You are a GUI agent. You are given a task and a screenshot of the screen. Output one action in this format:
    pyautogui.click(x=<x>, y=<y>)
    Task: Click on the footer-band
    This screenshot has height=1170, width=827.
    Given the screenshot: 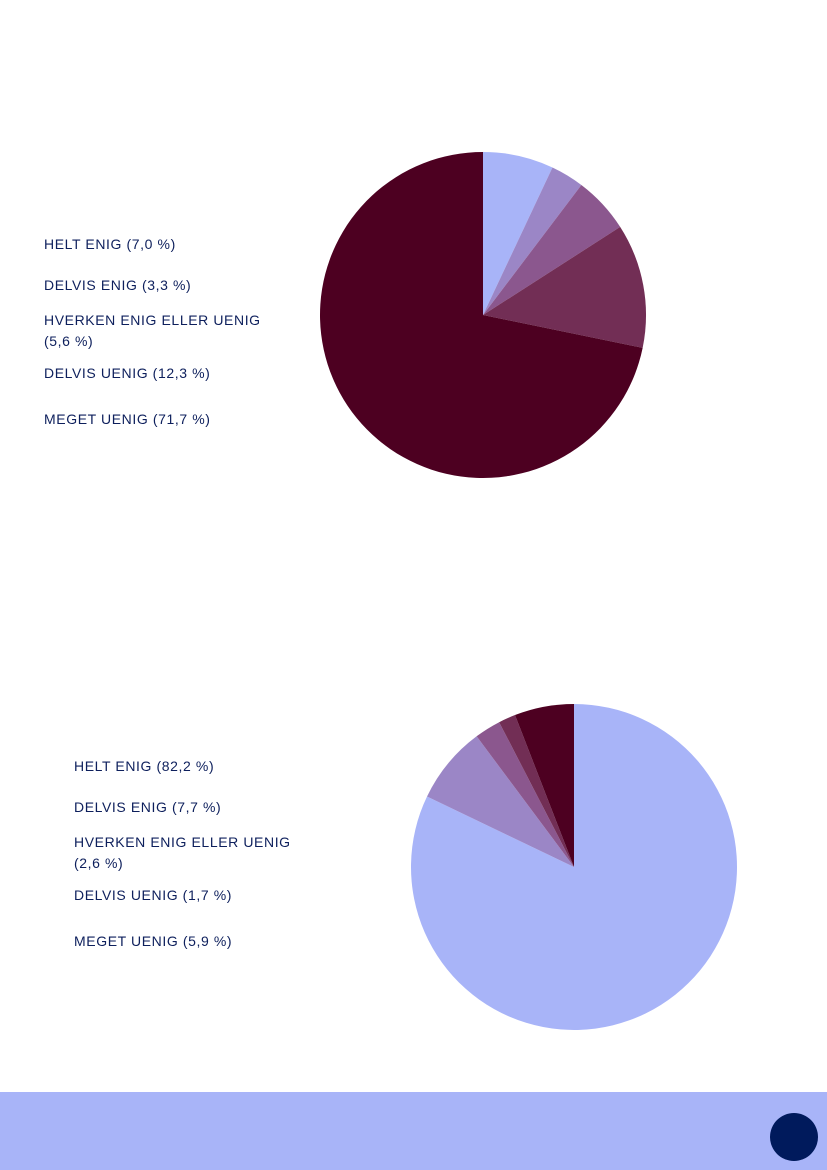 What is the action you would take?
    pyautogui.click(x=413, y=1131)
    